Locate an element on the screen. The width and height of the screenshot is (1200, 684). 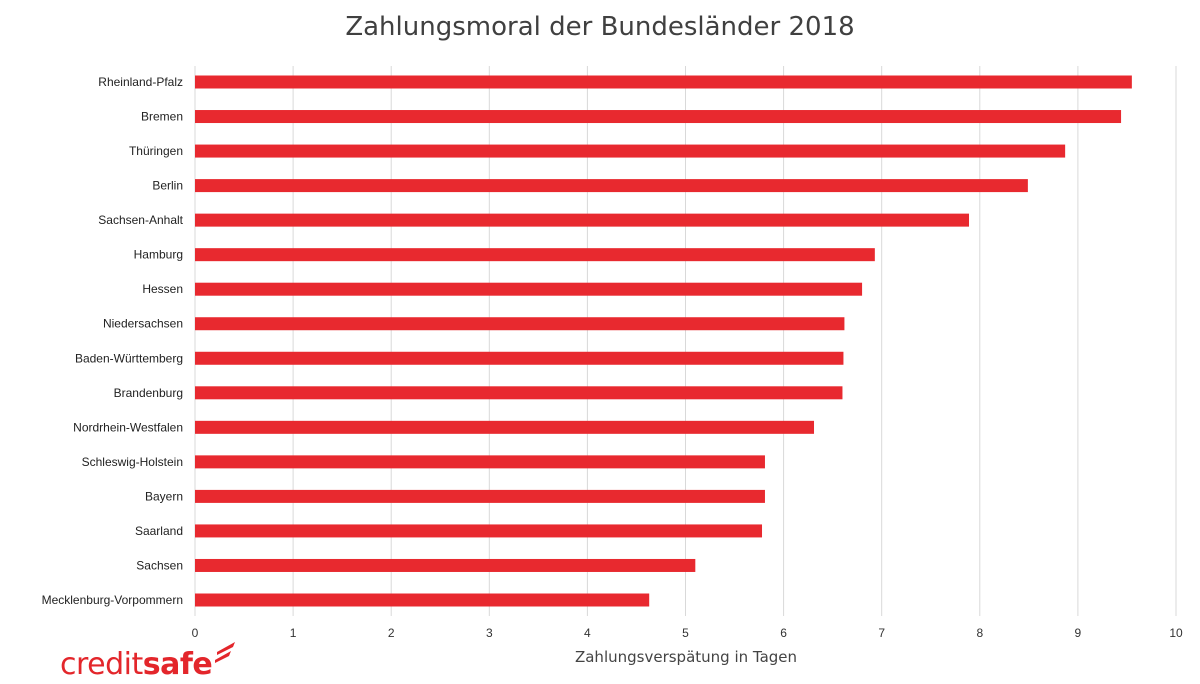
bar-sachsen-anhalt is located at coordinates (582, 220).